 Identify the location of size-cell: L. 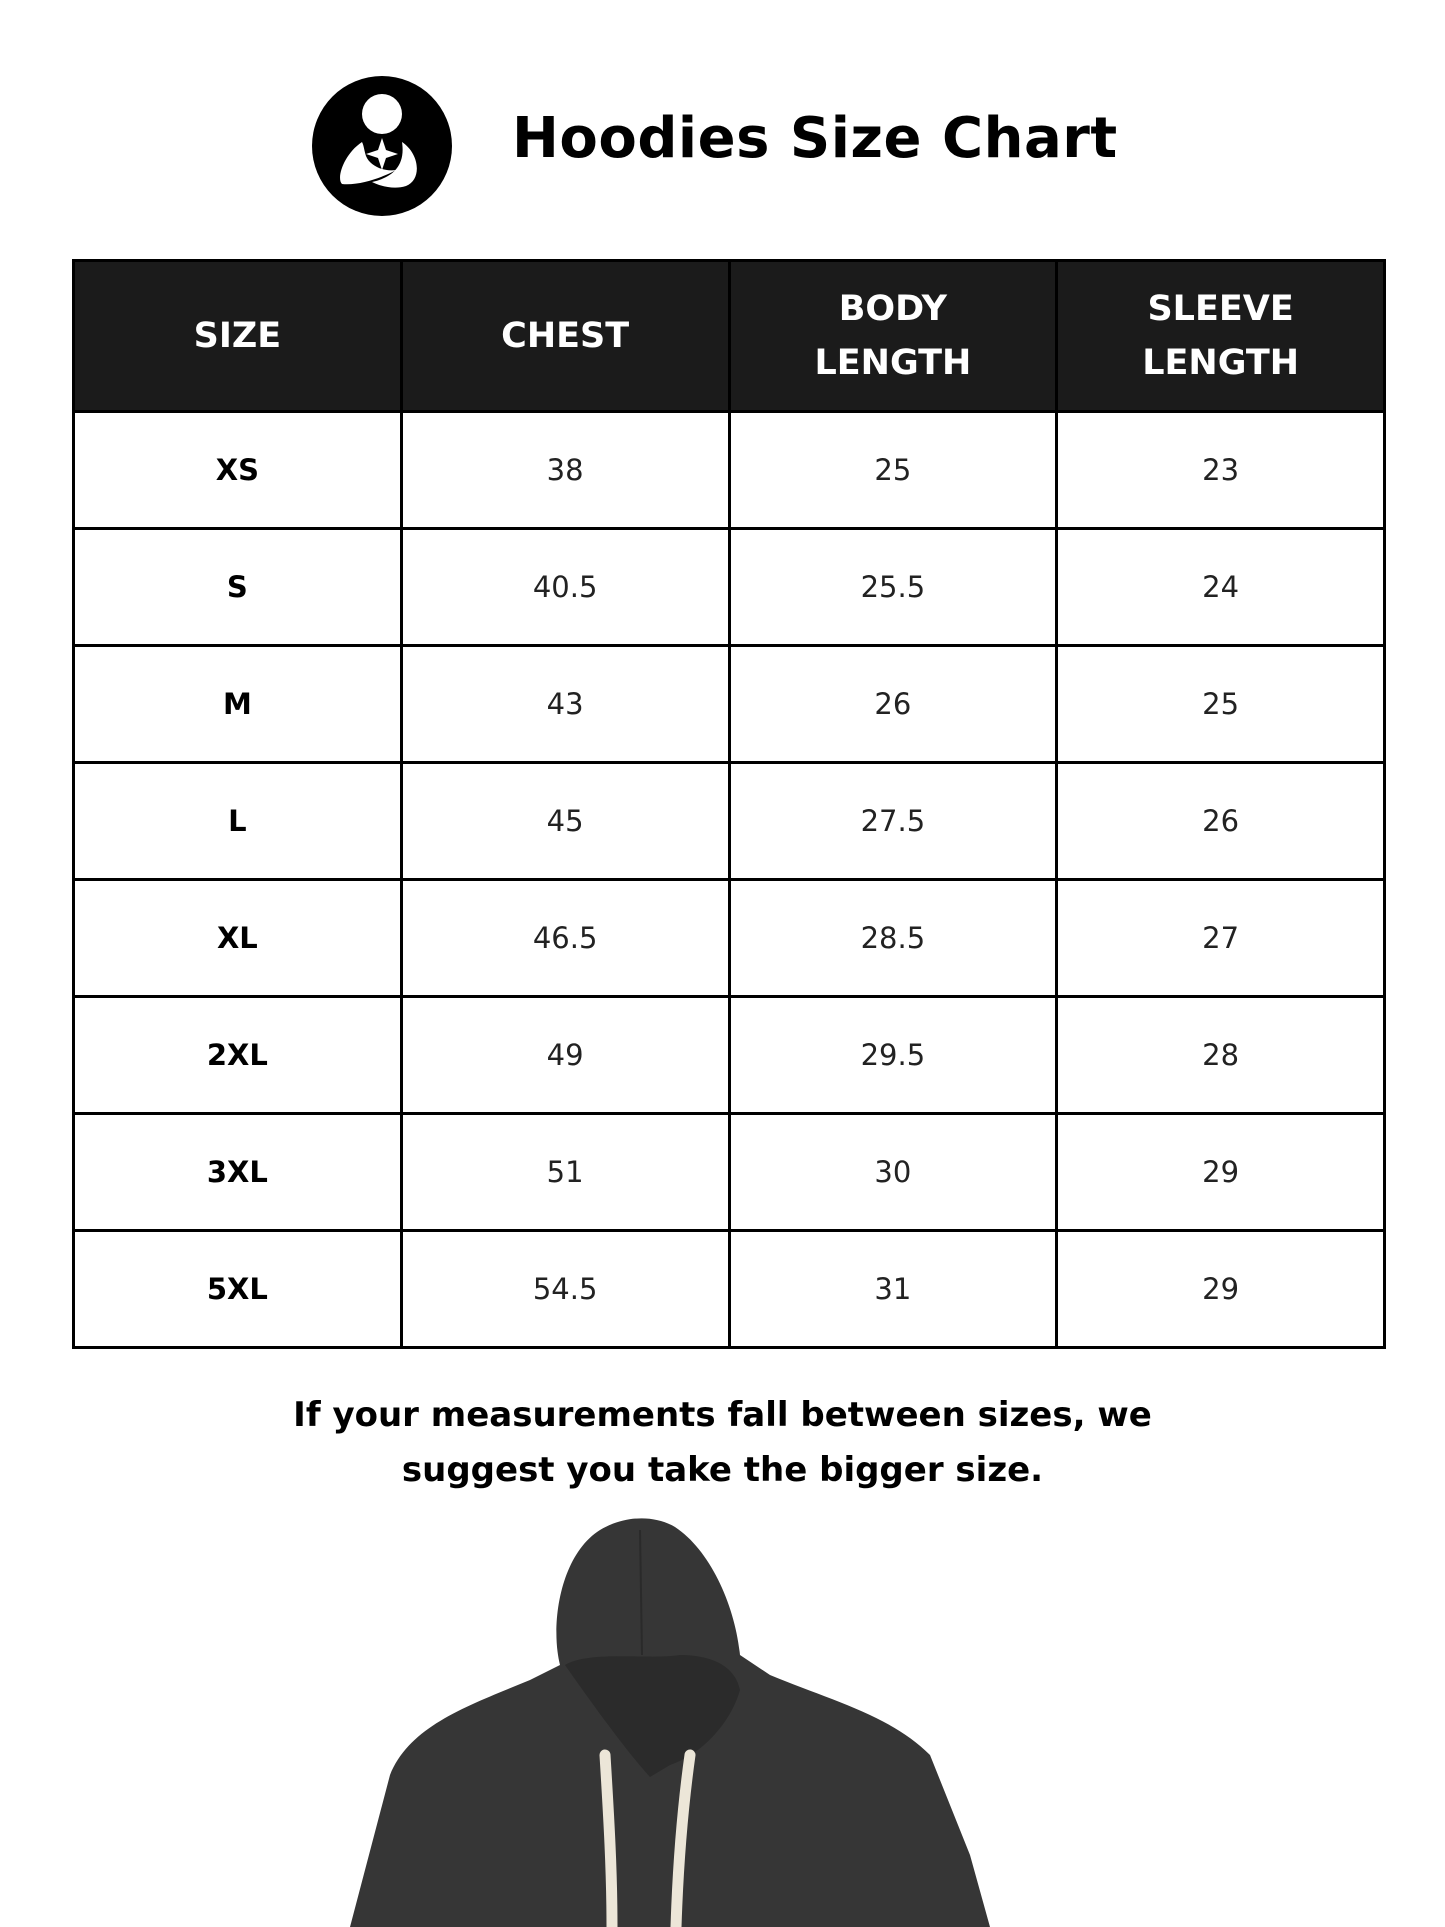
(237, 821).